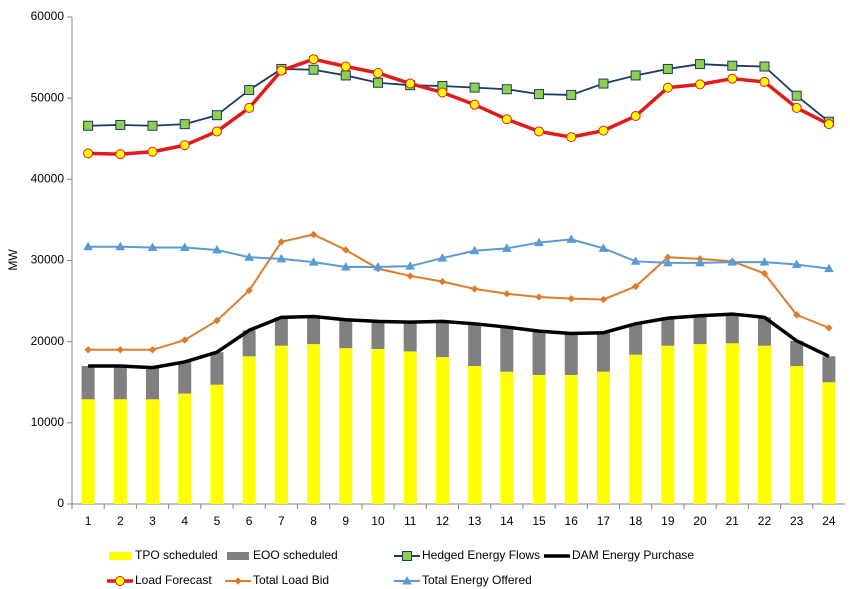 This screenshot has height=589, width=850. What do you see at coordinates (88, 521) in the screenshot?
I see `x-tick-label: 1` at bounding box center [88, 521].